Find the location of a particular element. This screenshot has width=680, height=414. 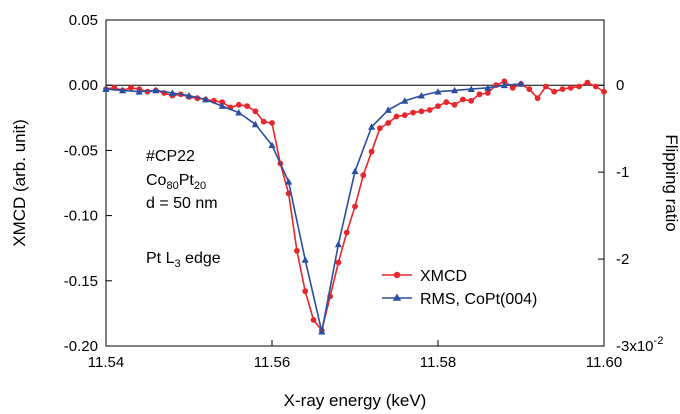

x-tick-label: 11.58 is located at coordinates (438, 362).